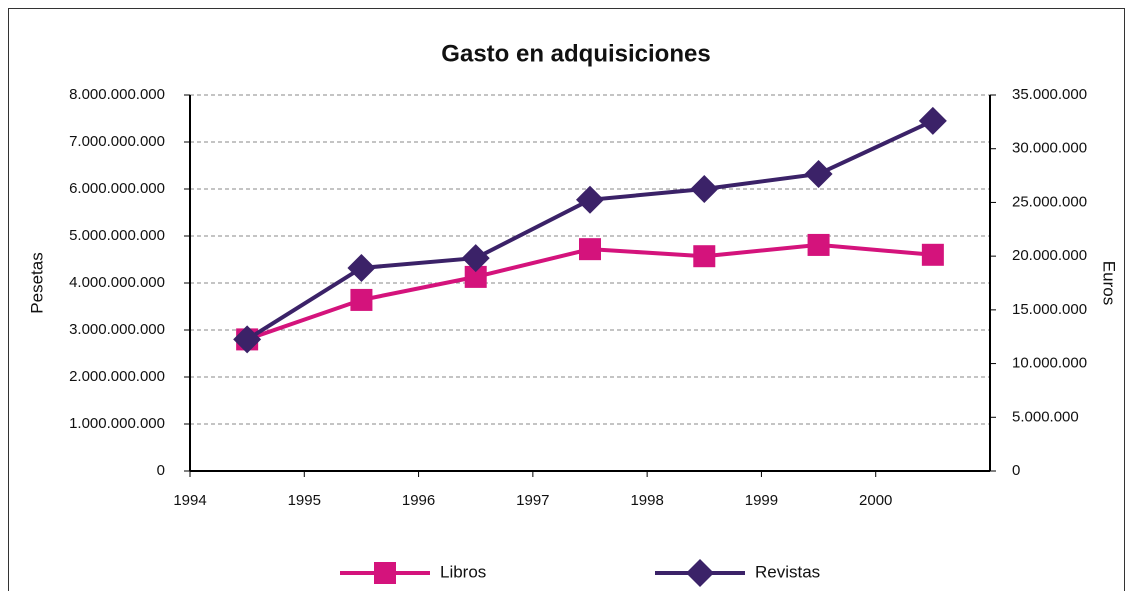 The height and width of the screenshot is (591, 1133). Describe the element at coordinates (189, 500) in the screenshot. I see `x-tick-label: 1994` at that location.